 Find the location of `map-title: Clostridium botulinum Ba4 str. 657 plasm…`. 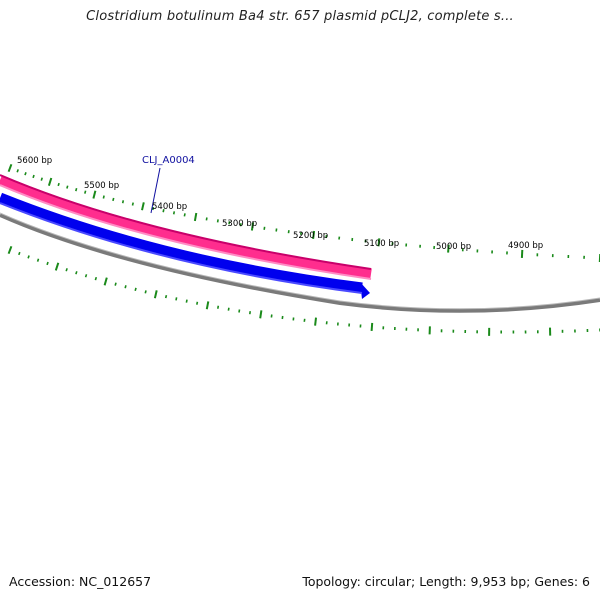

map-title: Clostridium botulinum Ba4 str. 657 plasm… is located at coordinates (300, 16).